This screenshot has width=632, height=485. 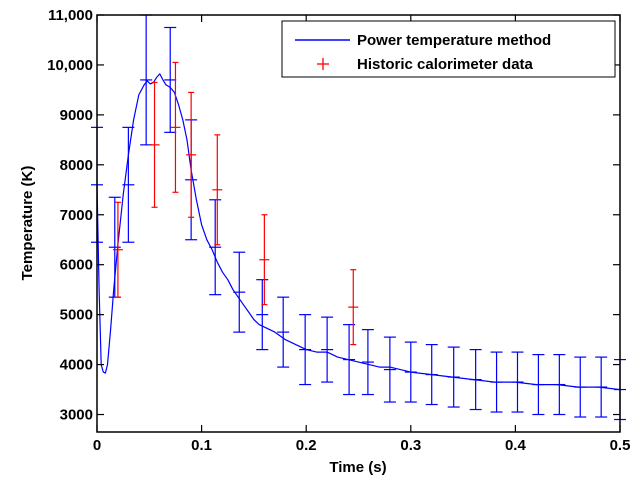 What do you see at coordinates (201, 445) in the screenshot?
I see `x-tick-label: 0.1` at bounding box center [201, 445].